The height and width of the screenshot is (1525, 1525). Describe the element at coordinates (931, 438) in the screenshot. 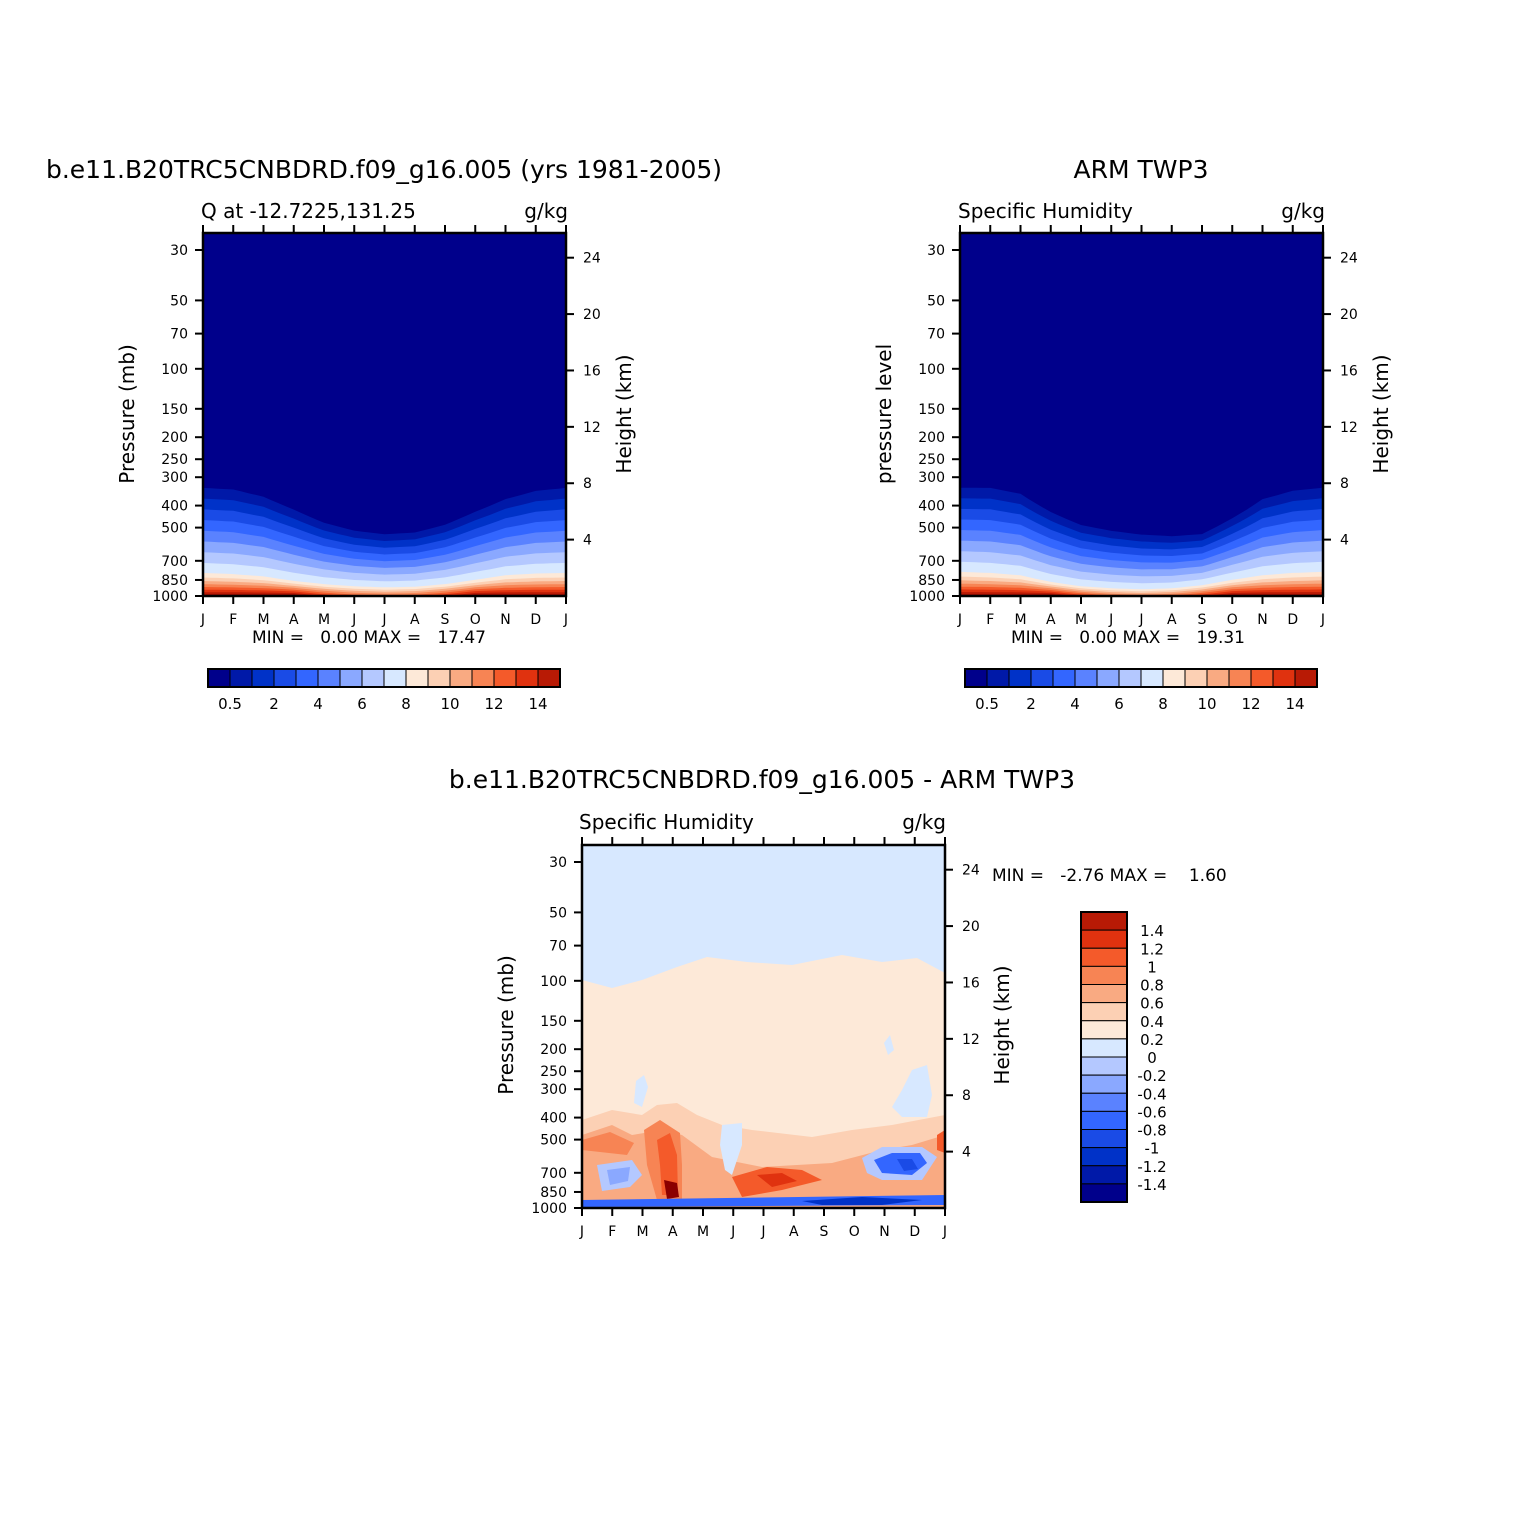

I see `y-tick-label: 200` at that location.